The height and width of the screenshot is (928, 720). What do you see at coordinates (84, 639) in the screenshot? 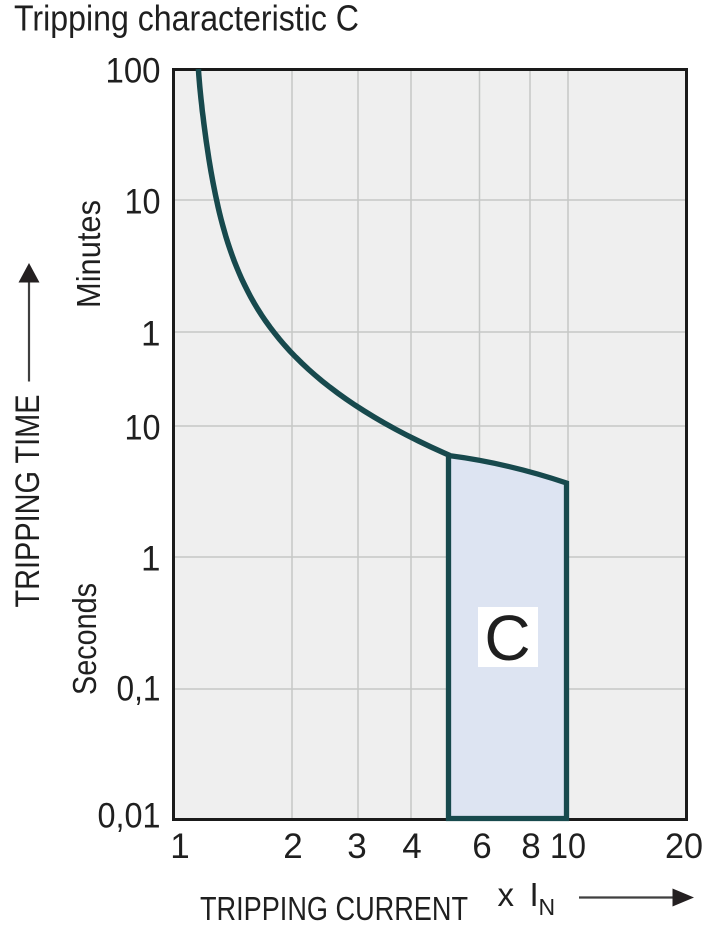
I see `svg-text: Seconds` at bounding box center [84, 639].